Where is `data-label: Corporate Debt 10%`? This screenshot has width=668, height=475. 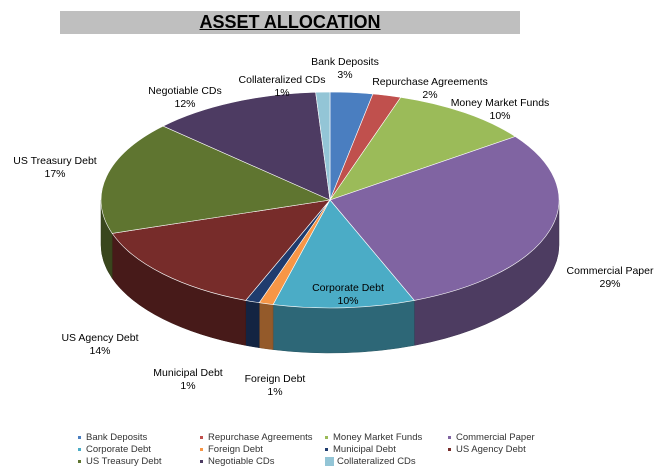 data-label: Corporate Debt 10% is located at coordinates (348, 295).